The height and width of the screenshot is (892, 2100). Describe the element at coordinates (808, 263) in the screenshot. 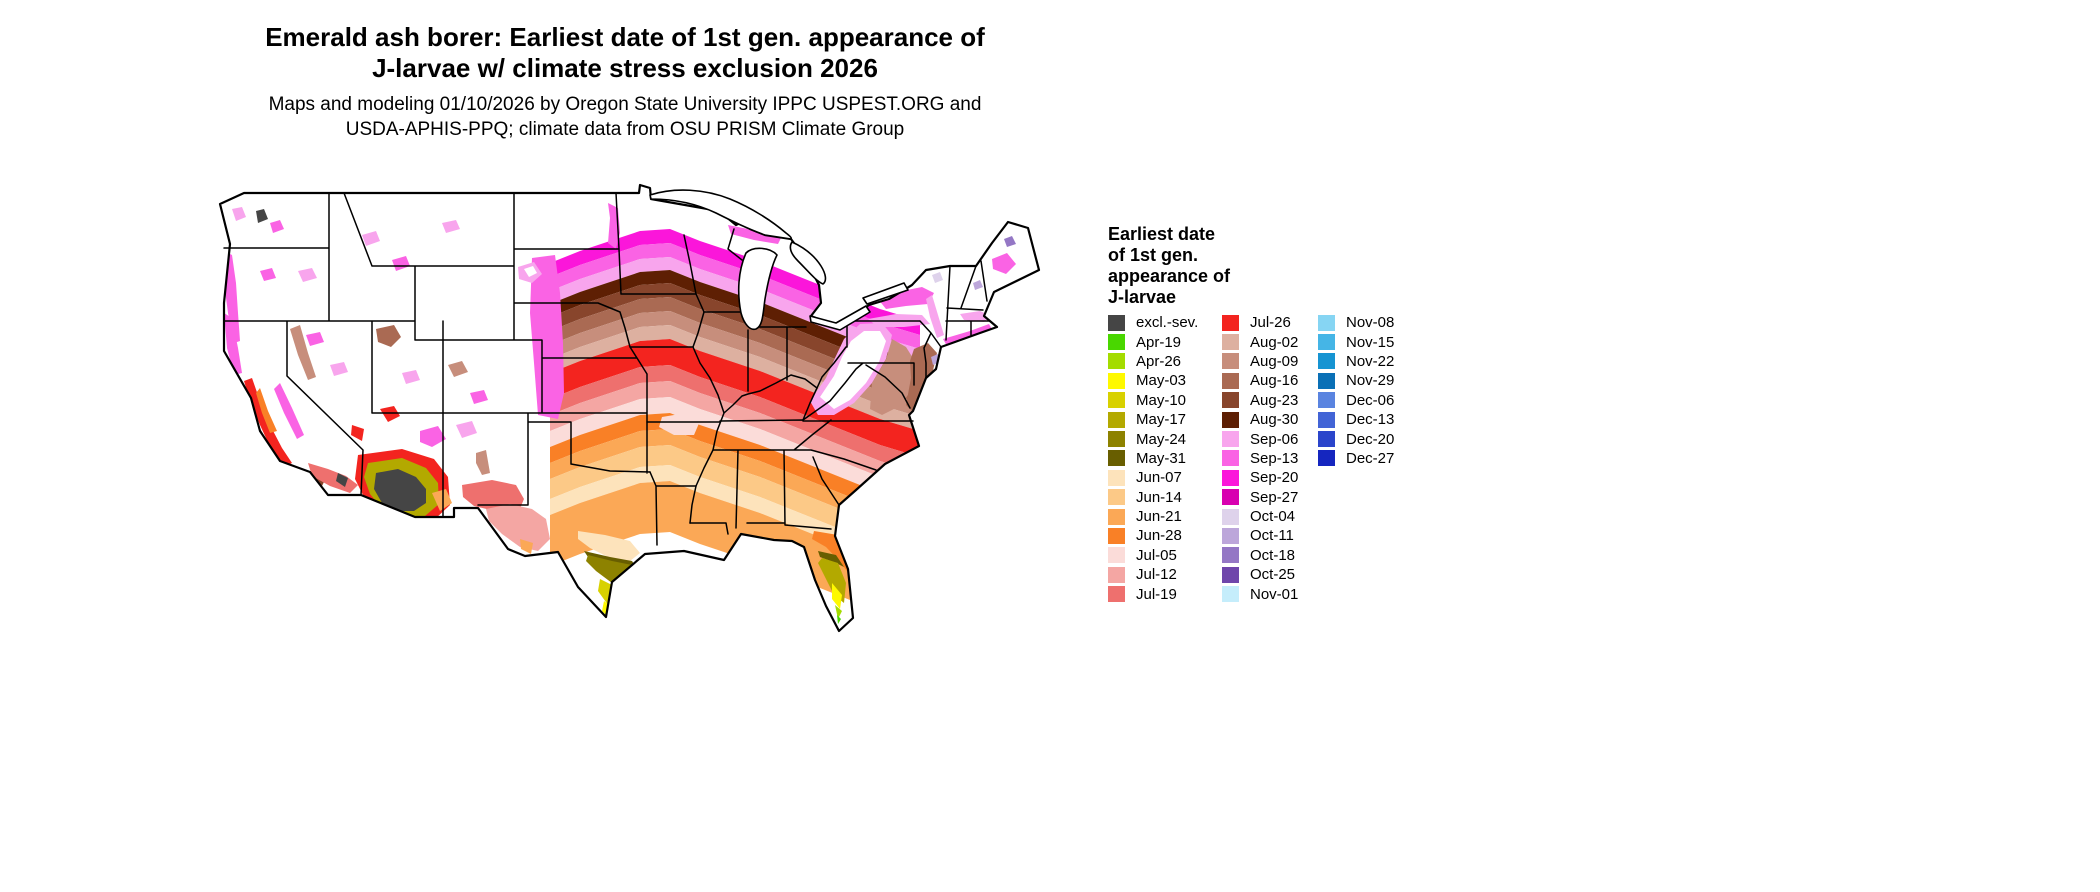

I see `lake-huron` at that location.